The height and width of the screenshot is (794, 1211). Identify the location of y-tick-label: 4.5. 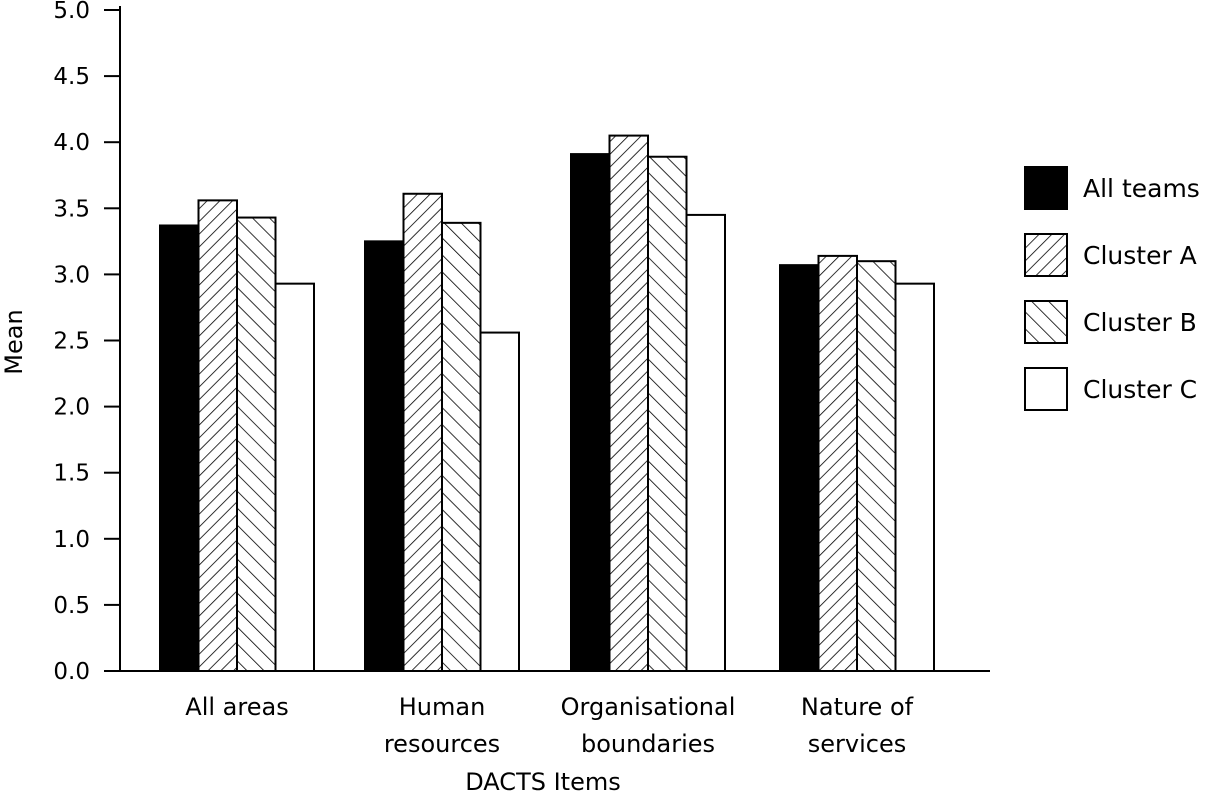
(71, 77).